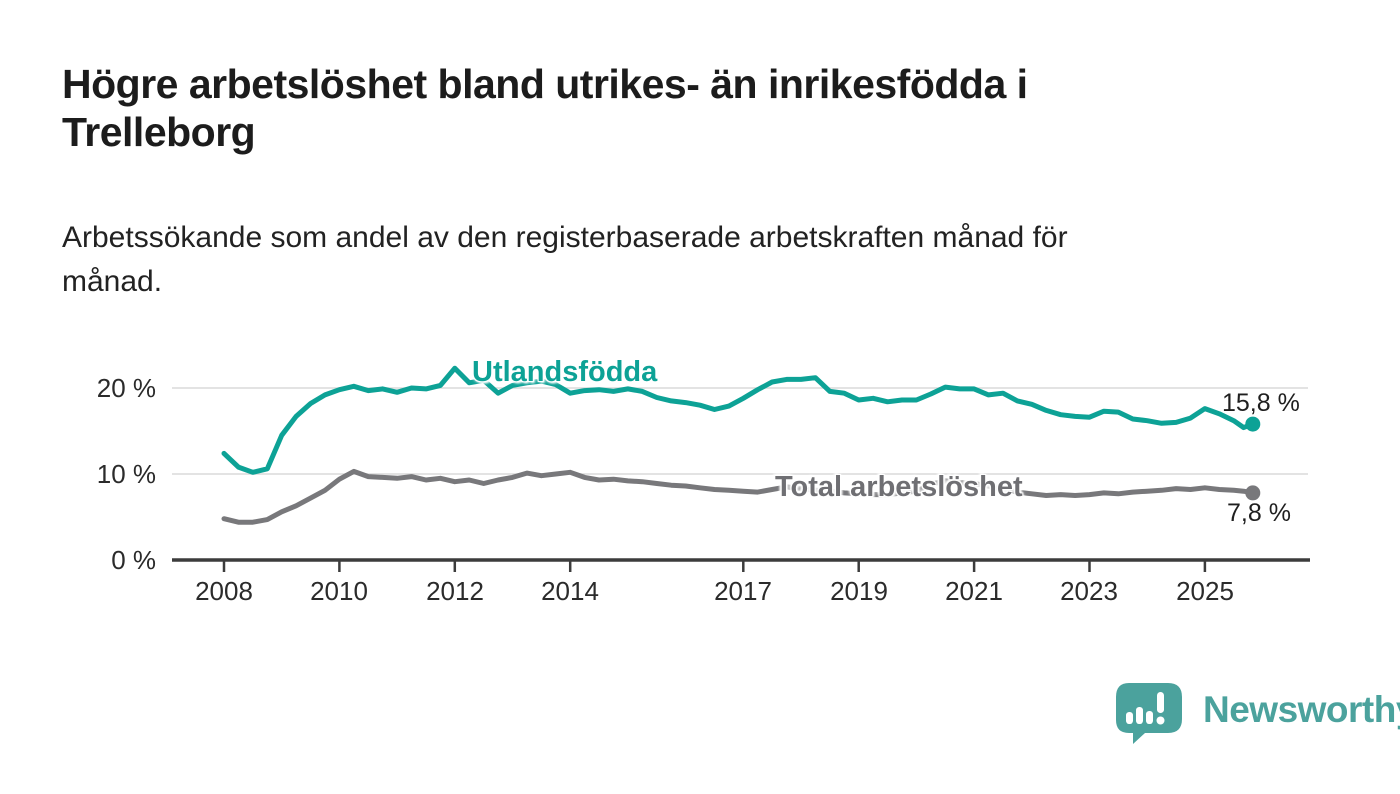  What do you see at coordinates (859, 591) in the screenshot?
I see `x-axis-label-2019: 2019` at bounding box center [859, 591].